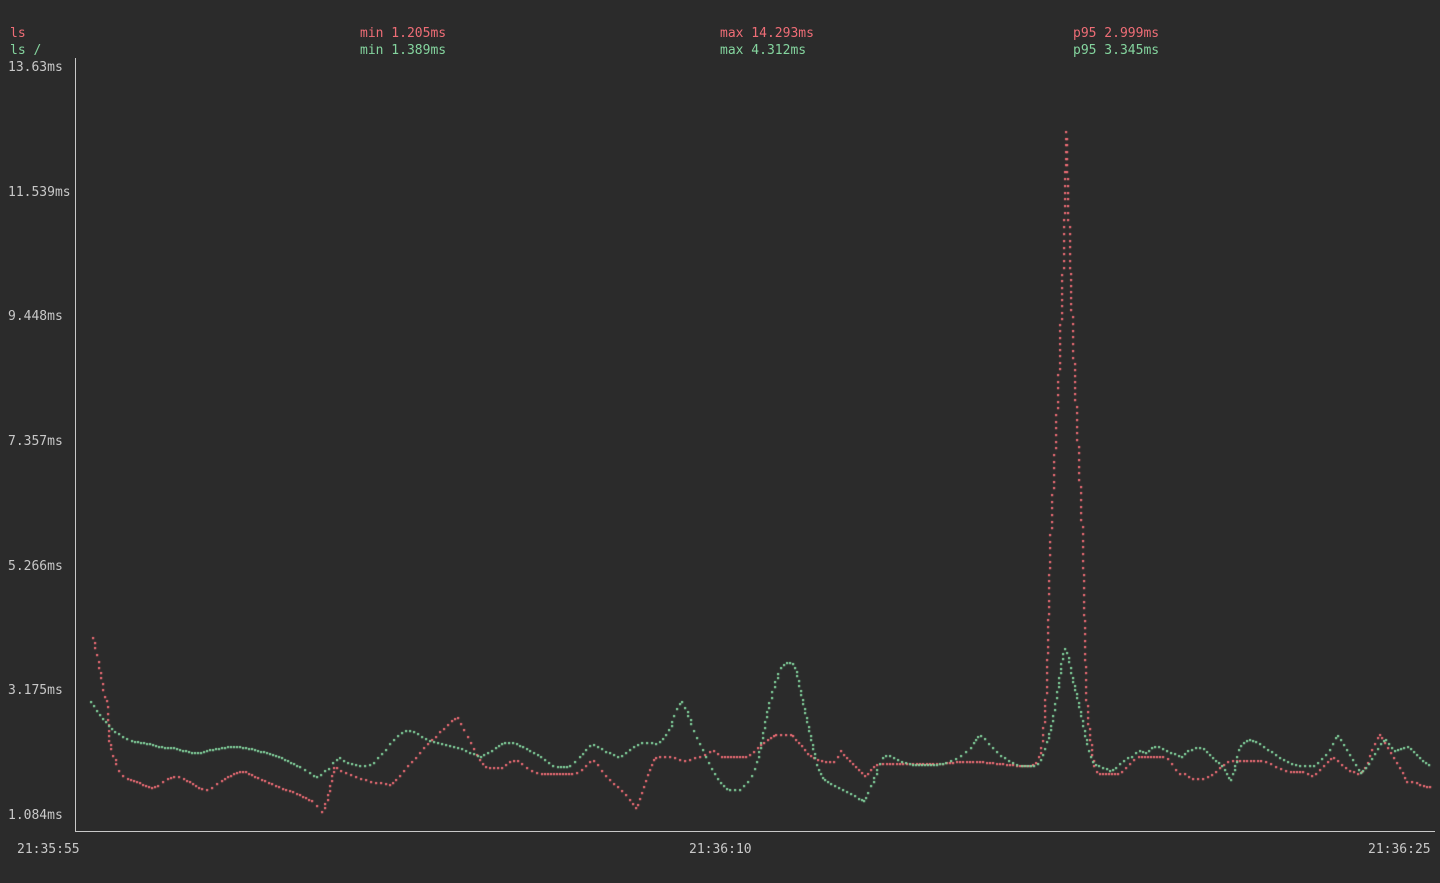  What do you see at coordinates (403, 33) in the screenshot?
I see `stat-min-ls: min 1.205ms` at bounding box center [403, 33].